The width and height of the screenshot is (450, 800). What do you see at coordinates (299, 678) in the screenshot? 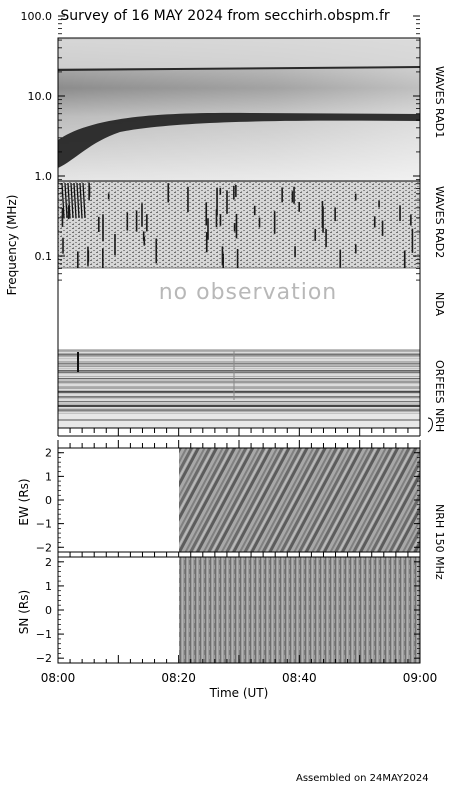
I see `x-tick-label: 08:40` at bounding box center [299, 678].